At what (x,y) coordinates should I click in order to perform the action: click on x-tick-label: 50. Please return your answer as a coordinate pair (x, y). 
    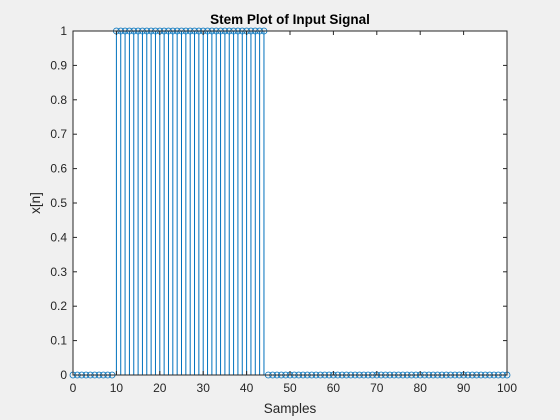
    Looking at the image, I should click on (290, 388).